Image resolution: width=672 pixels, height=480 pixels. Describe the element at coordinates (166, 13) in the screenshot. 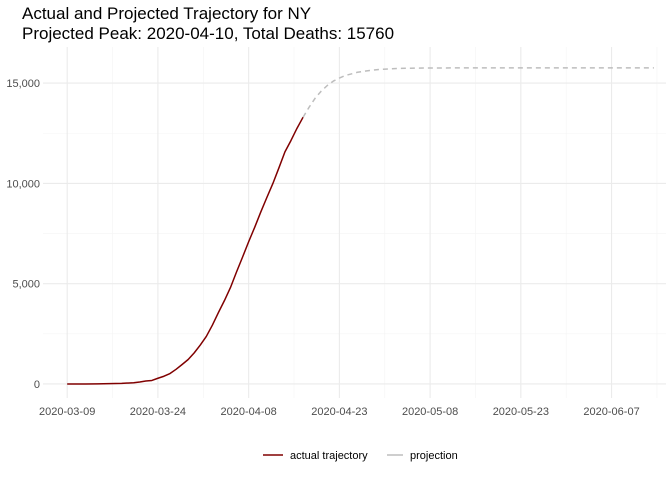

I see `chart-title: Actual and Projected Trajectory for NY` at that location.